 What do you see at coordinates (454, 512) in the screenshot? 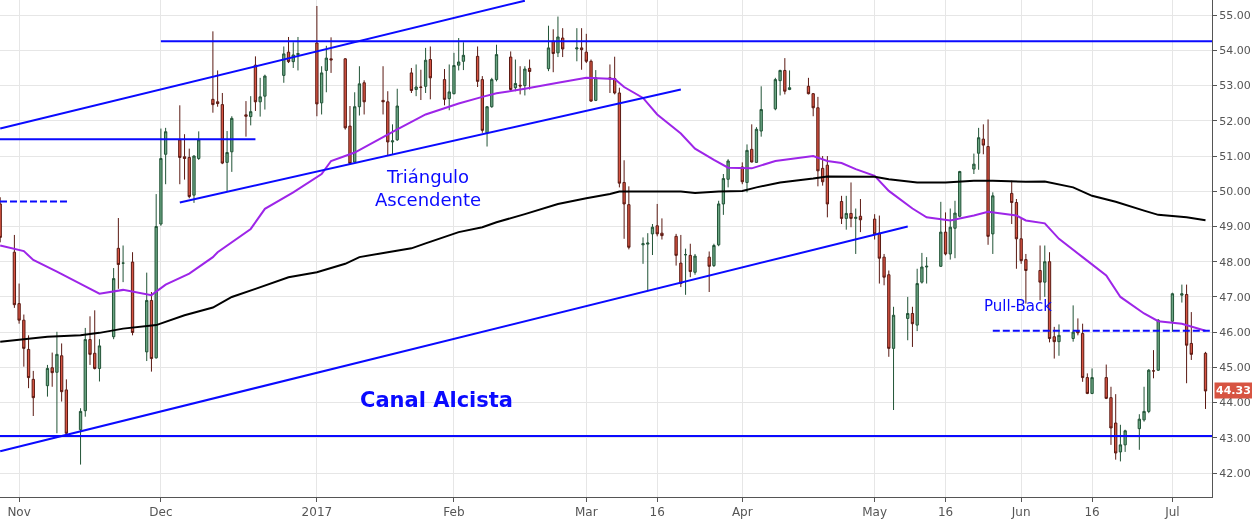
I see `x-tick-label: Feb` at bounding box center [454, 512].